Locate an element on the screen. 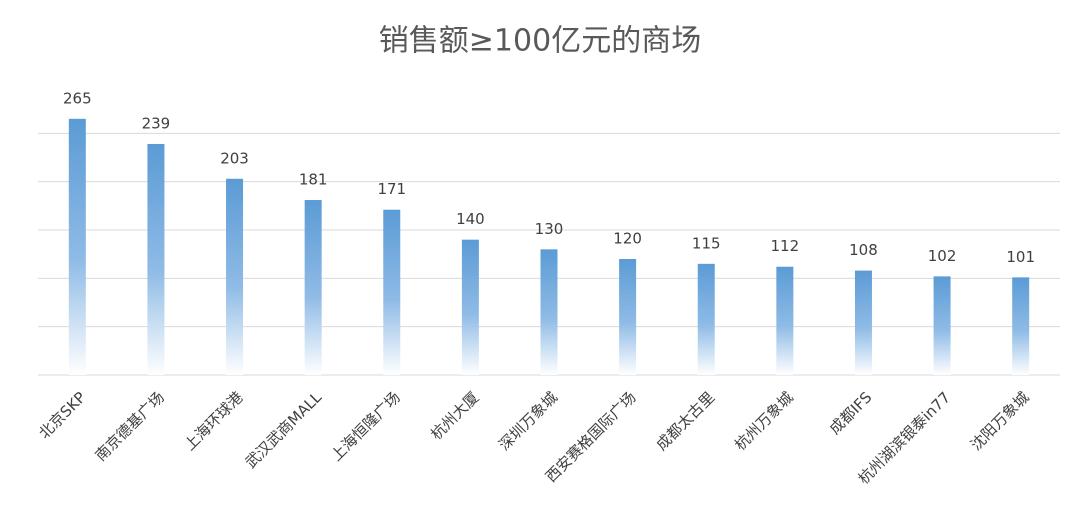 Image resolution: width=1080 pixels, height=519 pixels. value-label: 140 is located at coordinates (470, 219).